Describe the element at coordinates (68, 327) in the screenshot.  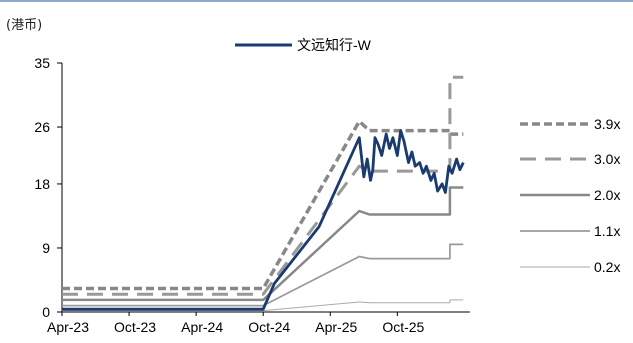
I see `x-tick-label: Apr-23` at that location.